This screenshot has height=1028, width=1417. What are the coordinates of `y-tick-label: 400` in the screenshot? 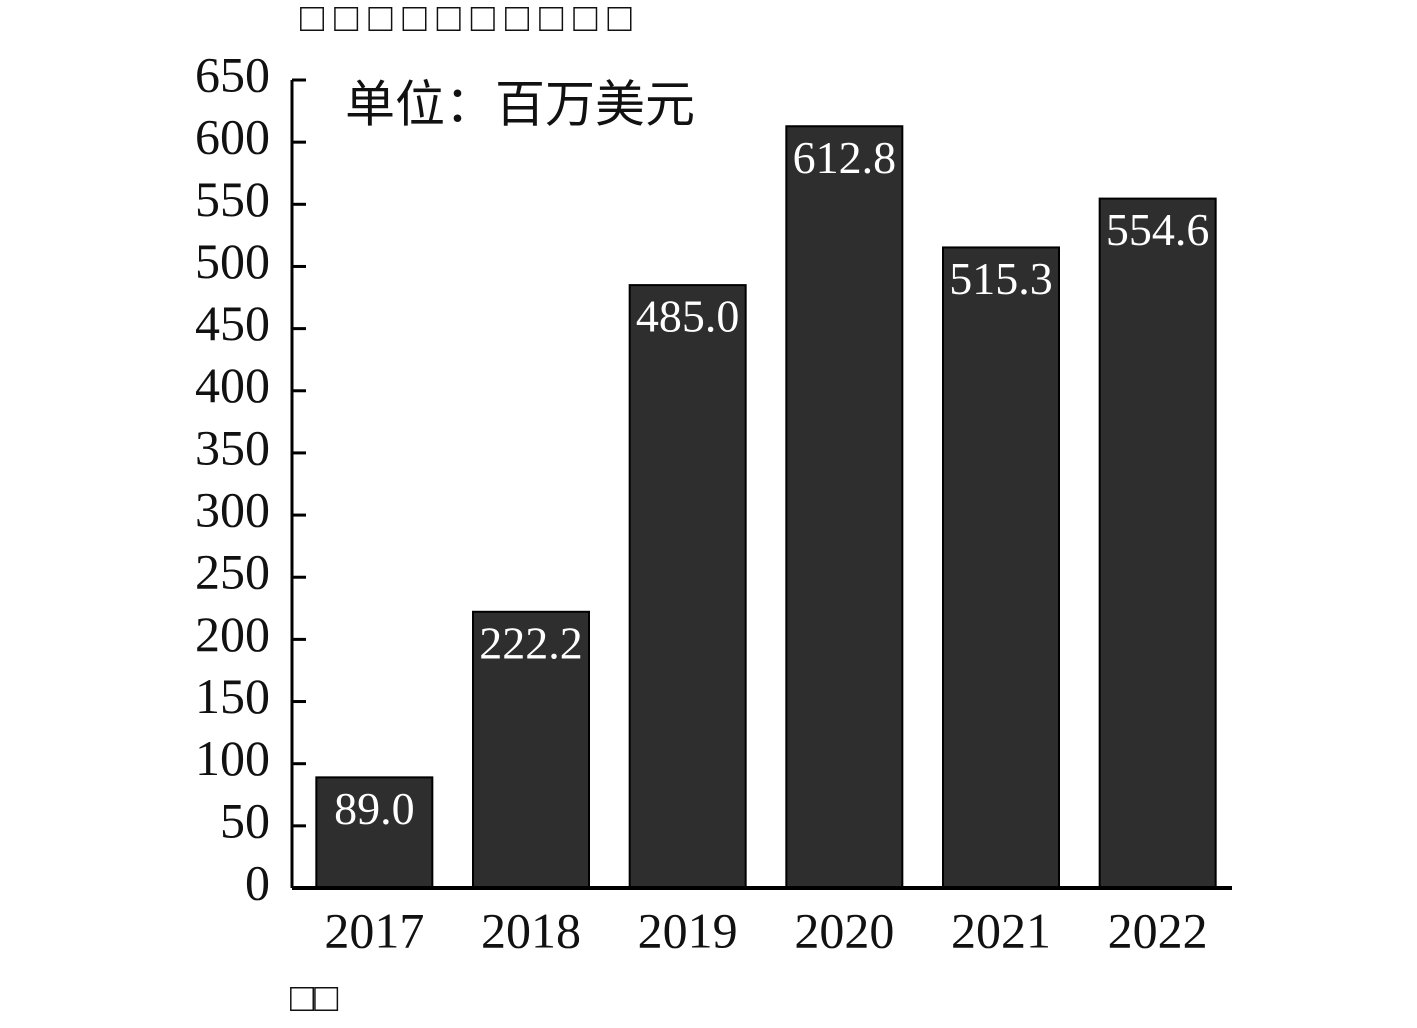 It's located at (232, 385).